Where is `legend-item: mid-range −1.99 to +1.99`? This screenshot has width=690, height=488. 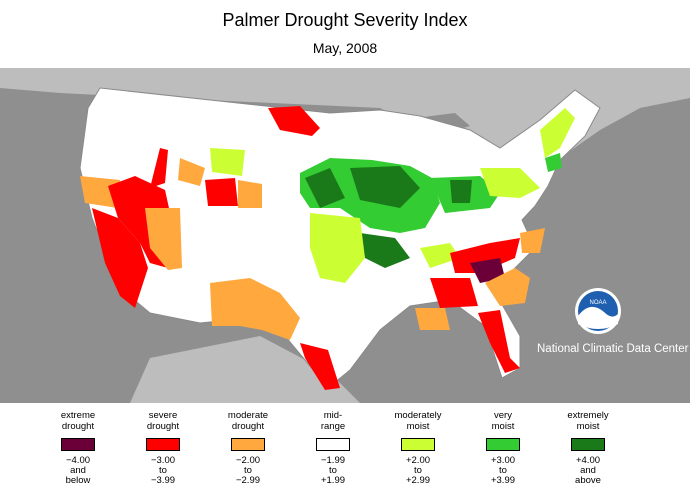 legend-item: mid-range −1.99 to +1.99 is located at coordinates (333, 448).